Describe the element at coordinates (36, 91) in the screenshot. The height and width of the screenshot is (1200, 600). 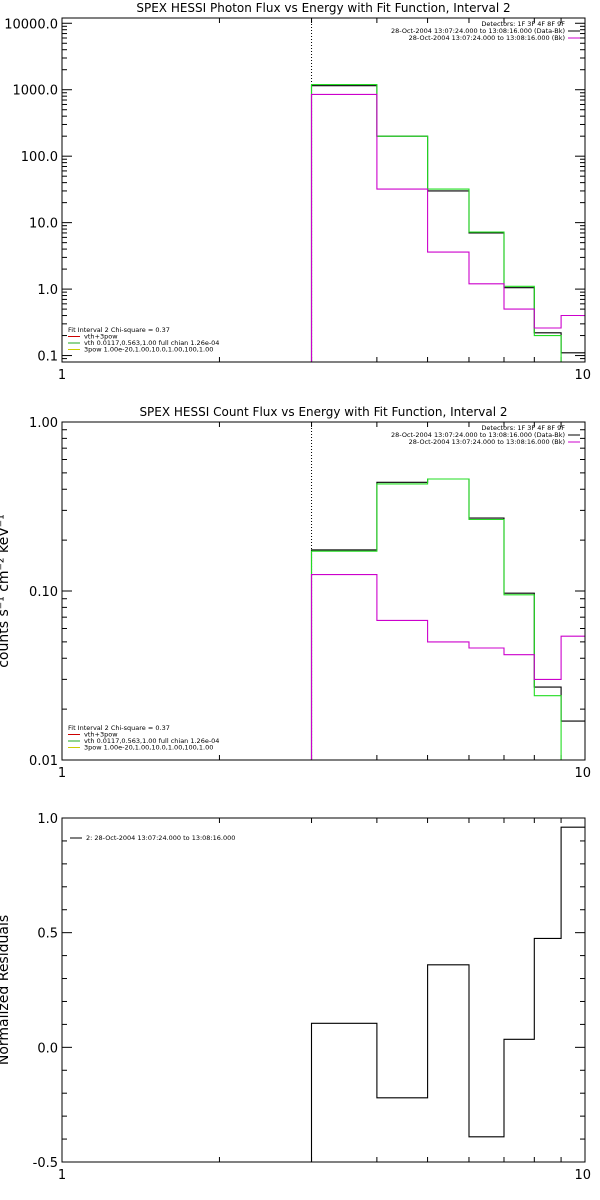
I see `y-tick-label: 1000.0` at that location.